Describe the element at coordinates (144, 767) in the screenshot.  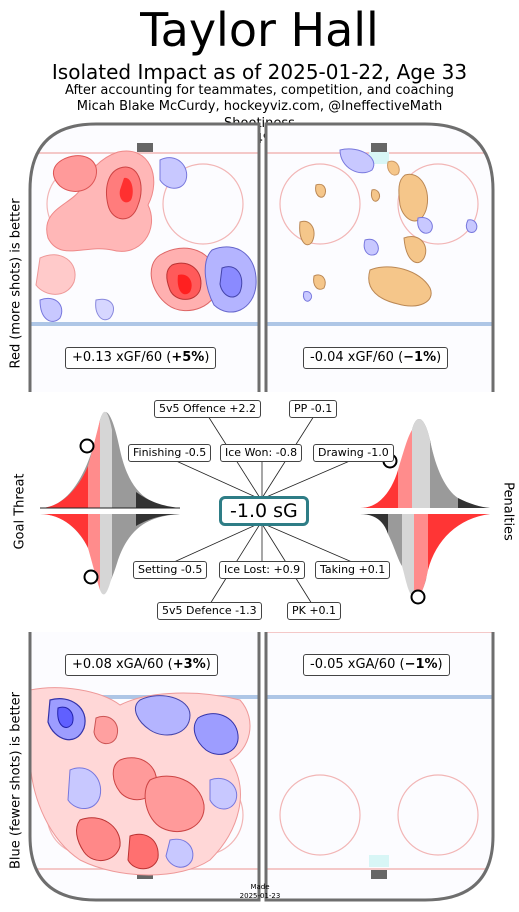
I see `rink-defence-even` at that location.